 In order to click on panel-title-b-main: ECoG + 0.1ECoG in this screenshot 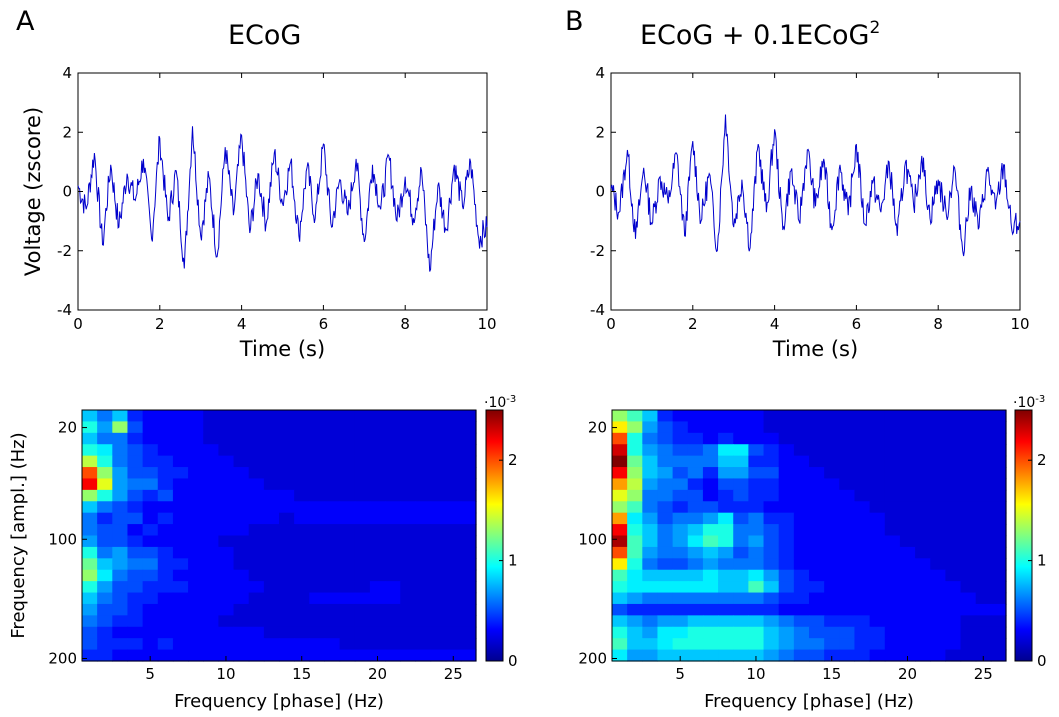, I will do `click(754, 35)`.